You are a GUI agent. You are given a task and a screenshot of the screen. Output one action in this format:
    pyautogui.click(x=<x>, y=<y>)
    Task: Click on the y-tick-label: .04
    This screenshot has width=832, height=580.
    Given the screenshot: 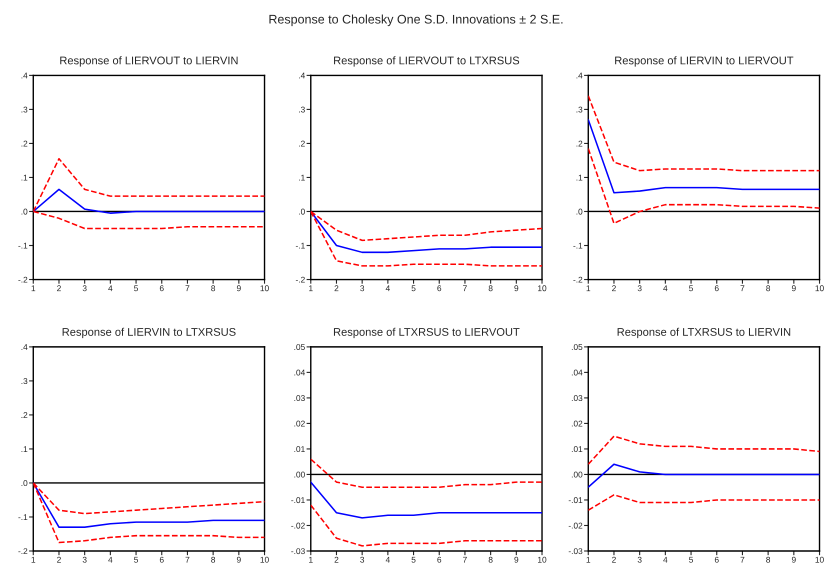 What is the action you would take?
    pyautogui.click(x=299, y=373)
    